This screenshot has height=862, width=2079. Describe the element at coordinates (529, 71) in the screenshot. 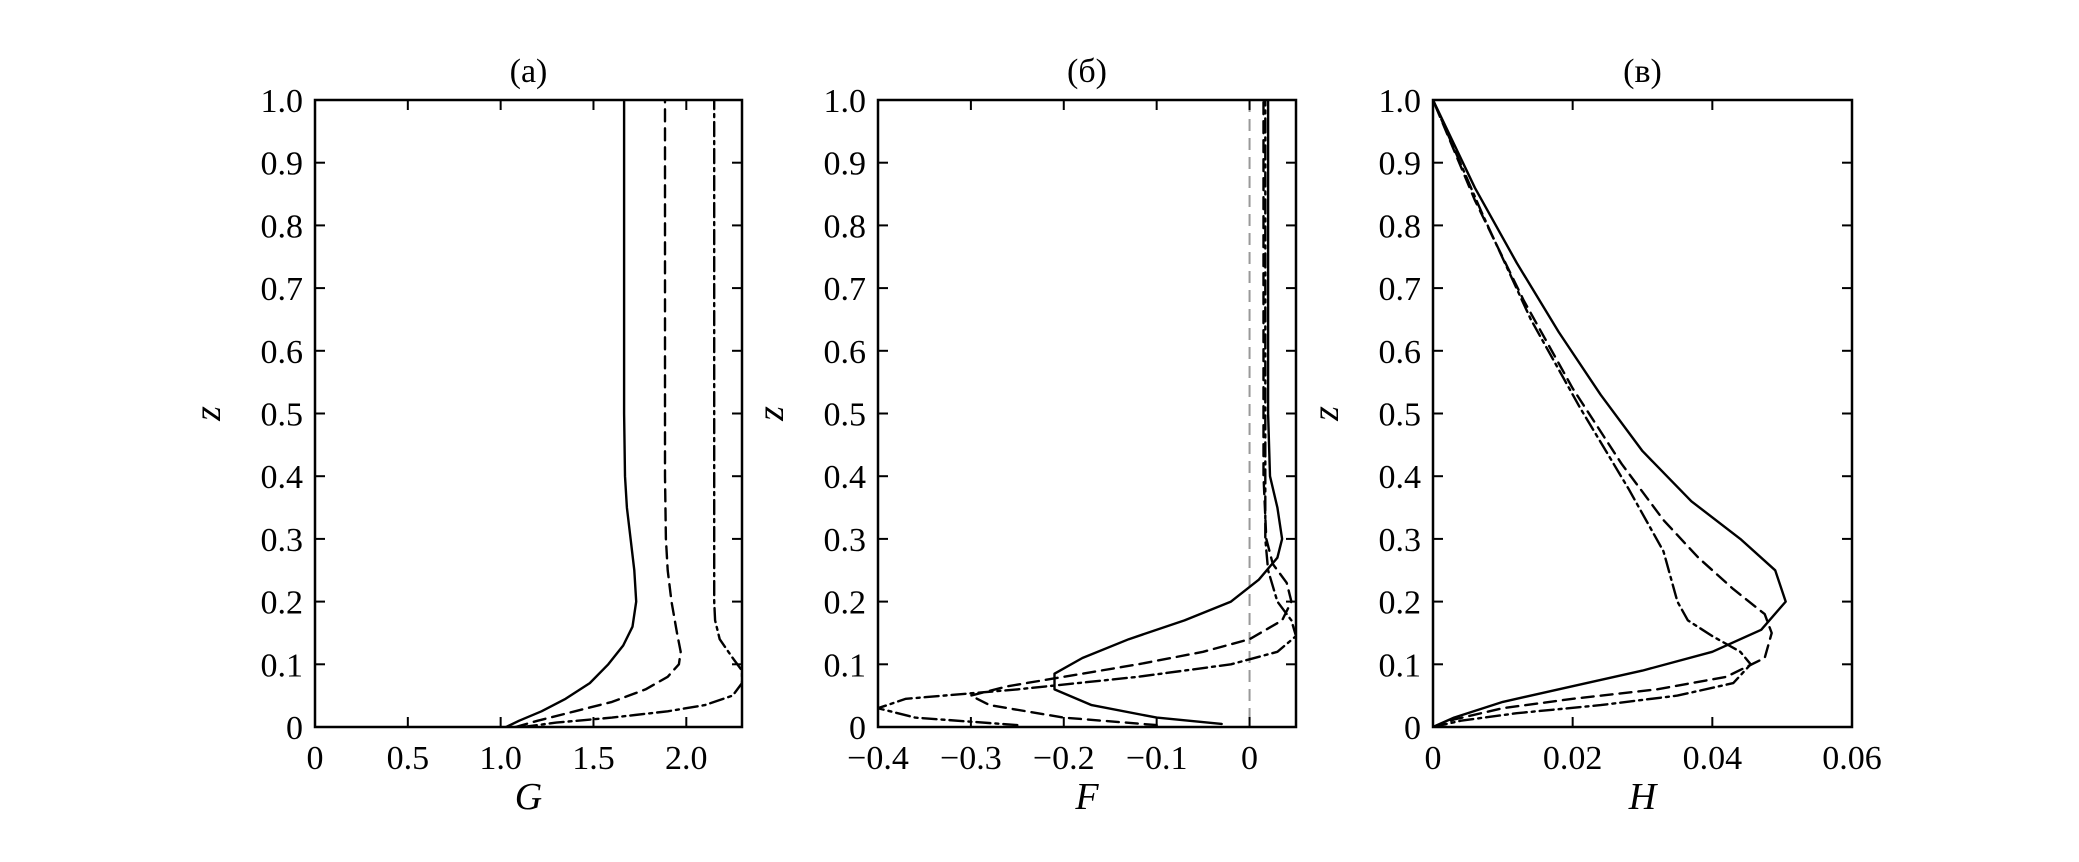

I see `panel-title: (а)` at that location.